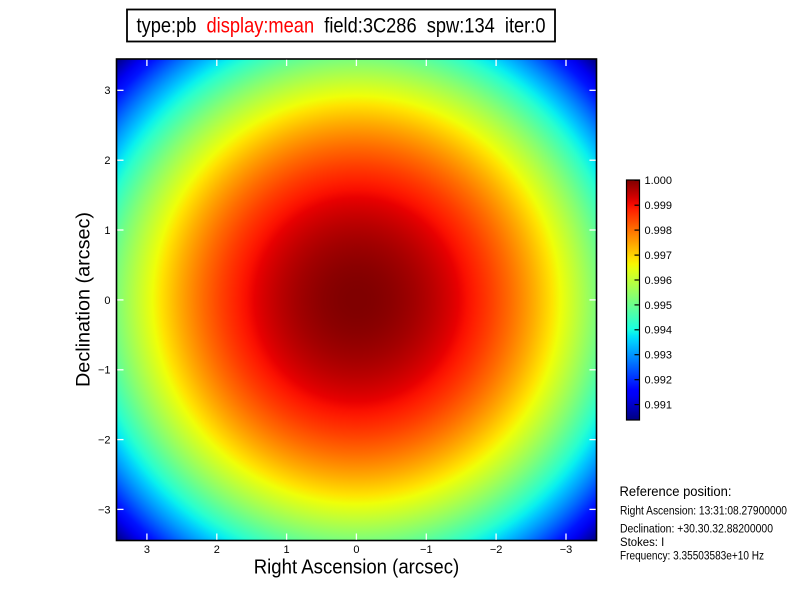 Image resolution: width=800 pixels, height=600 pixels. What do you see at coordinates (659, 281) in the screenshot?
I see `svg-text: 0.996` at bounding box center [659, 281].